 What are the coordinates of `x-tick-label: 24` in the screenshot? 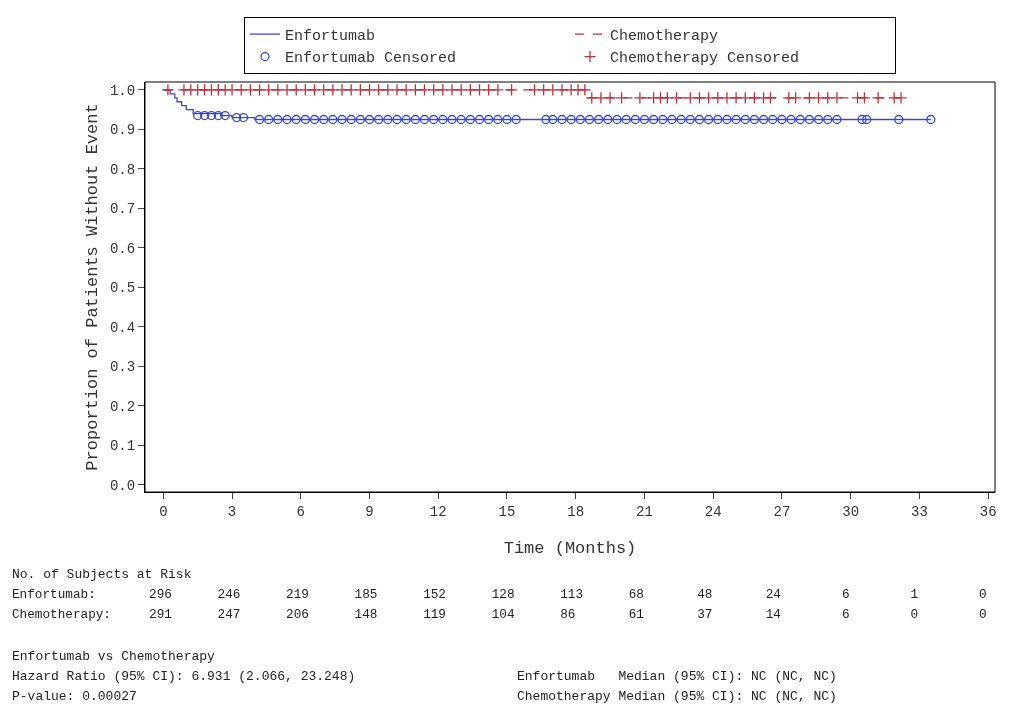 It's located at (713, 511).